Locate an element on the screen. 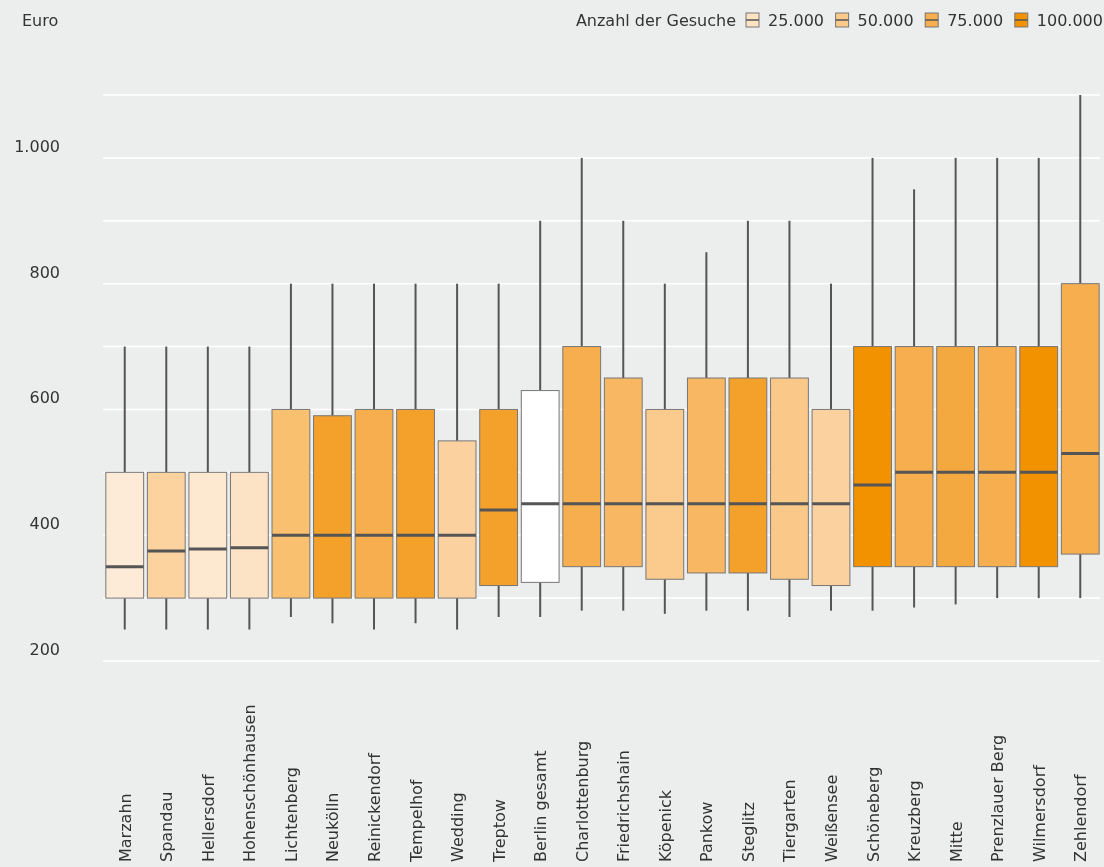 The image size is (1104, 867). x-tick-label: Wilmersdorf is located at coordinates (1039, 813).